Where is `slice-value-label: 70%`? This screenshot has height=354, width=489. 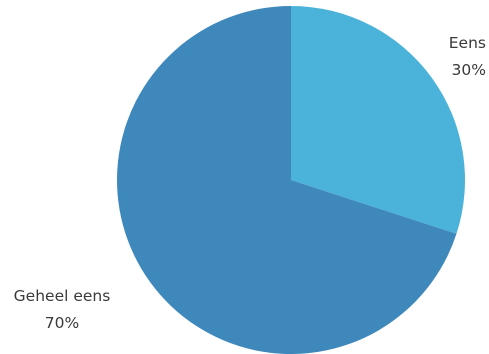 slice-value-label: 70% is located at coordinates (62, 323).